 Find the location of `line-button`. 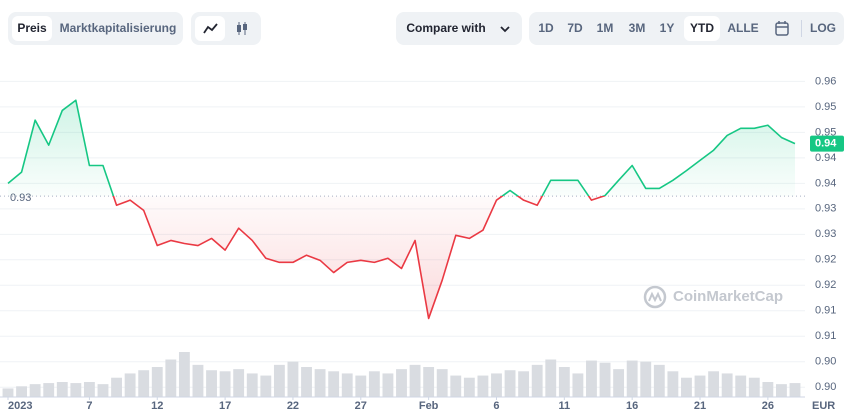

line-button is located at coordinates (210, 28).